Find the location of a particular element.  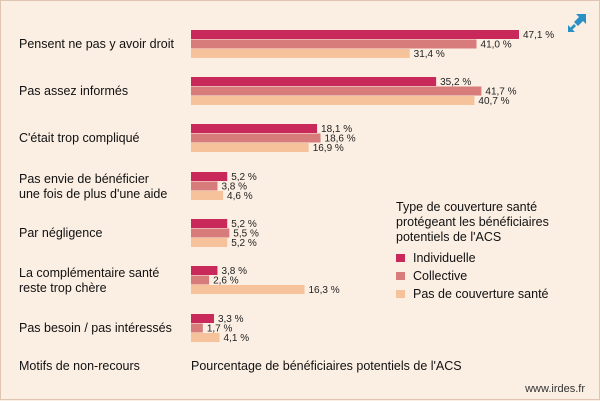

value-label-0-6: 3,3 % is located at coordinates (231, 319).